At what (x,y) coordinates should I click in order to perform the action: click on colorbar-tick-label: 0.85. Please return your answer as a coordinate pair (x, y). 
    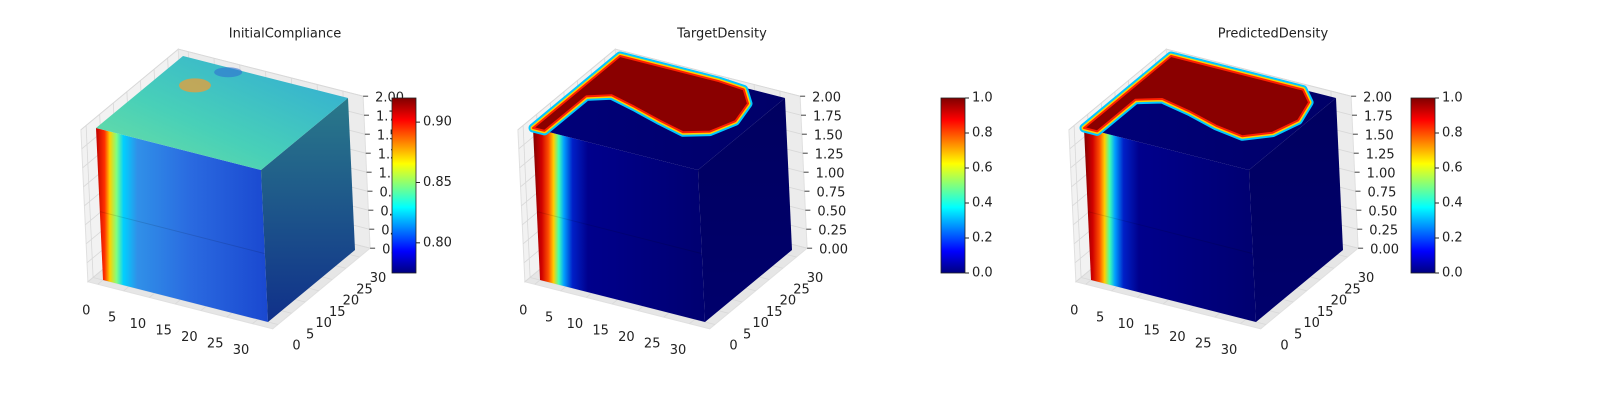
    Looking at the image, I should click on (437, 182).